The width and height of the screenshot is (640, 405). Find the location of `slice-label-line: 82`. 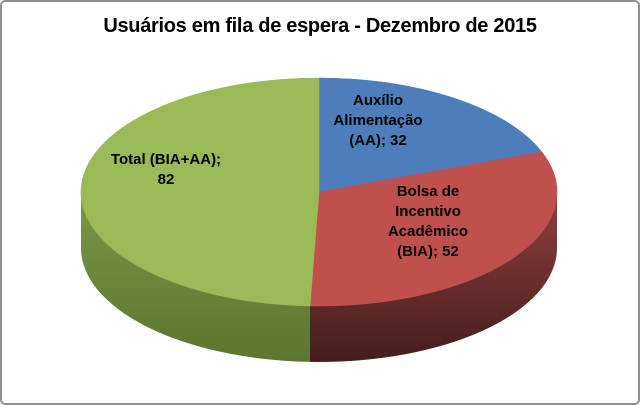

slice-label-line: 82 is located at coordinates (166, 179).